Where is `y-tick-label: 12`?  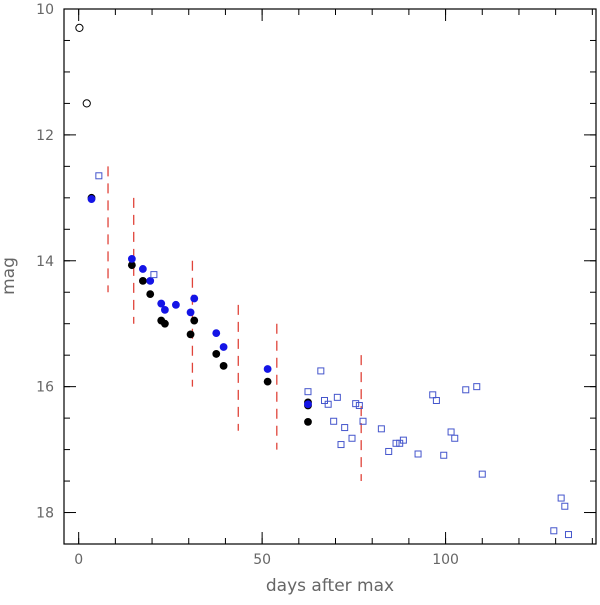 y-tick-label: 12 is located at coordinates (45, 136).